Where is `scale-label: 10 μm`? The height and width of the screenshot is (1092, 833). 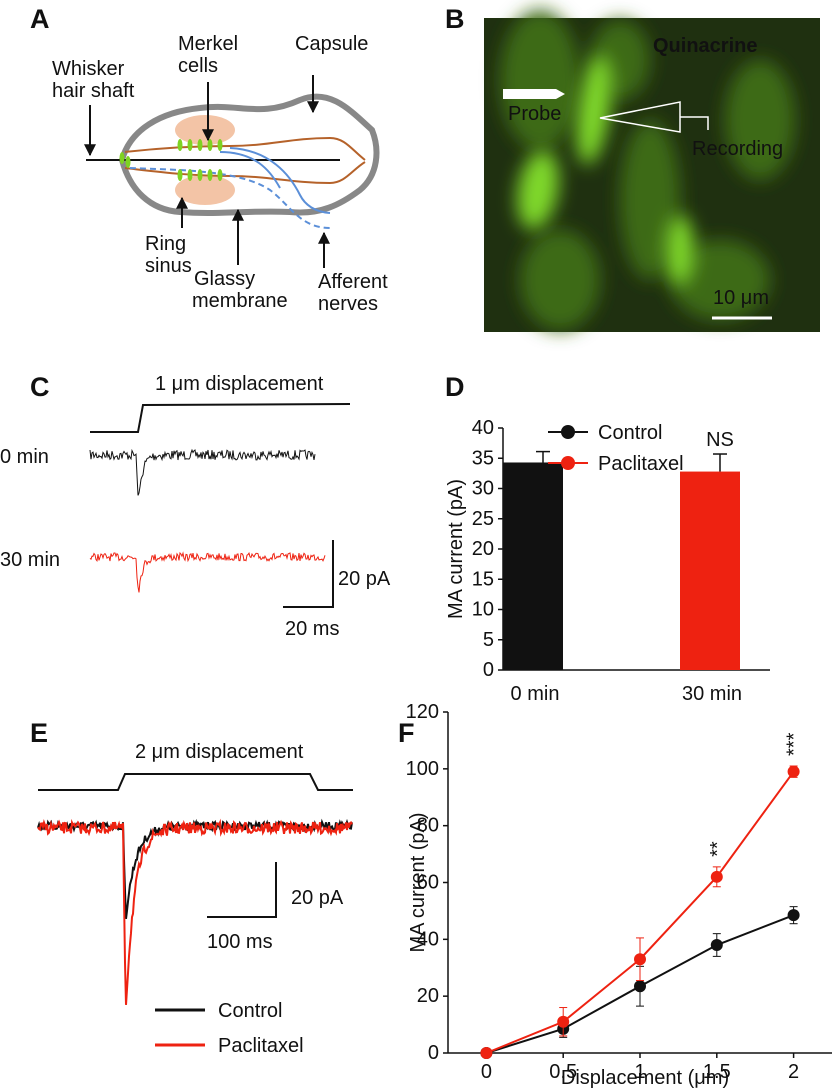 scale-label: 10 μm is located at coordinates (741, 298).